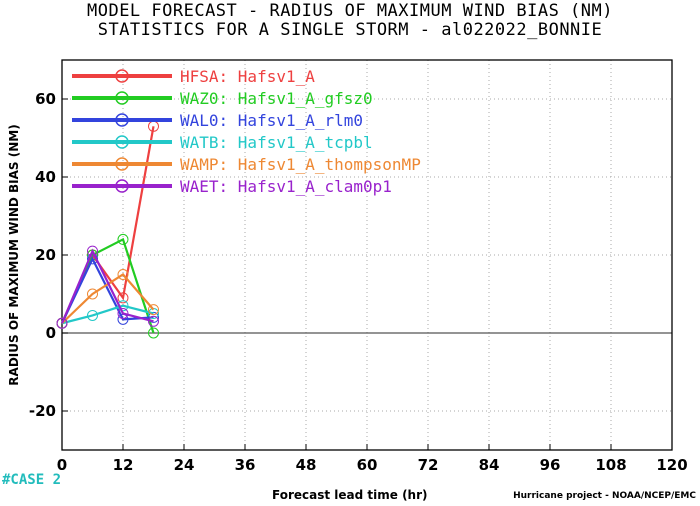 The width and height of the screenshot is (700, 506). What do you see at coordinates (45, 177) in the screenshot?
I see `y-tick-label: 40` at bounding box center [45, 177].